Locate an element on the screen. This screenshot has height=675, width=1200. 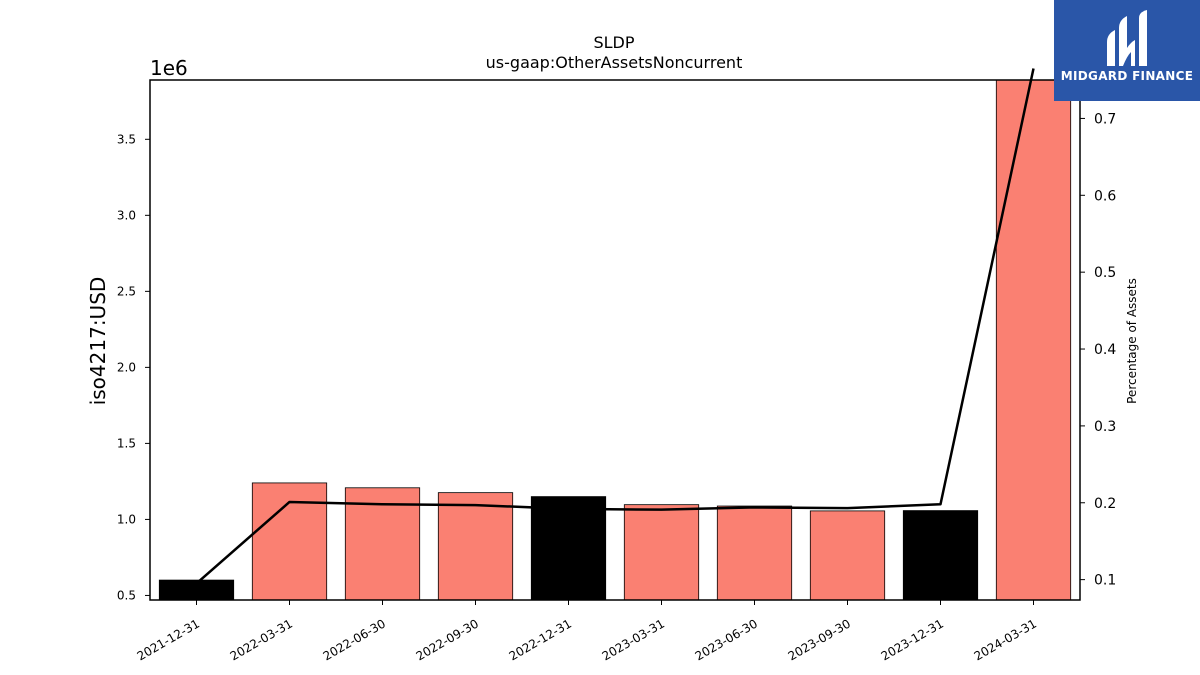
y2-tick-label: 0.5 is located at coordinates (1105, 273).